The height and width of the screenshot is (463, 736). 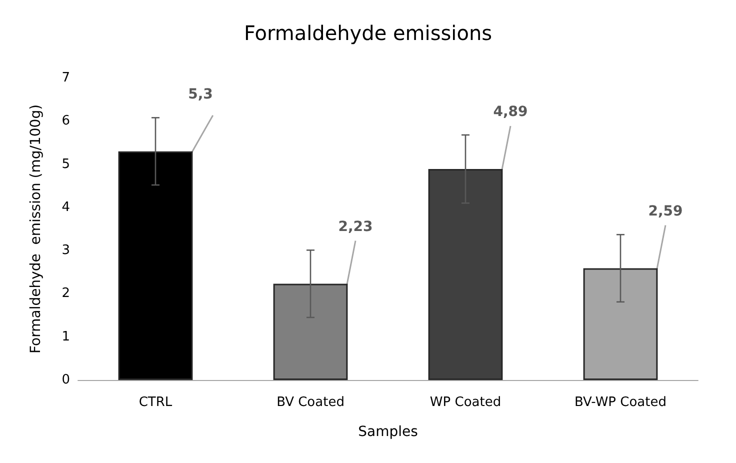 What do you see at coordinates (66, 380) in the screenshot?
I see `y-tick-label: 0` at bounding box center [66, 380].